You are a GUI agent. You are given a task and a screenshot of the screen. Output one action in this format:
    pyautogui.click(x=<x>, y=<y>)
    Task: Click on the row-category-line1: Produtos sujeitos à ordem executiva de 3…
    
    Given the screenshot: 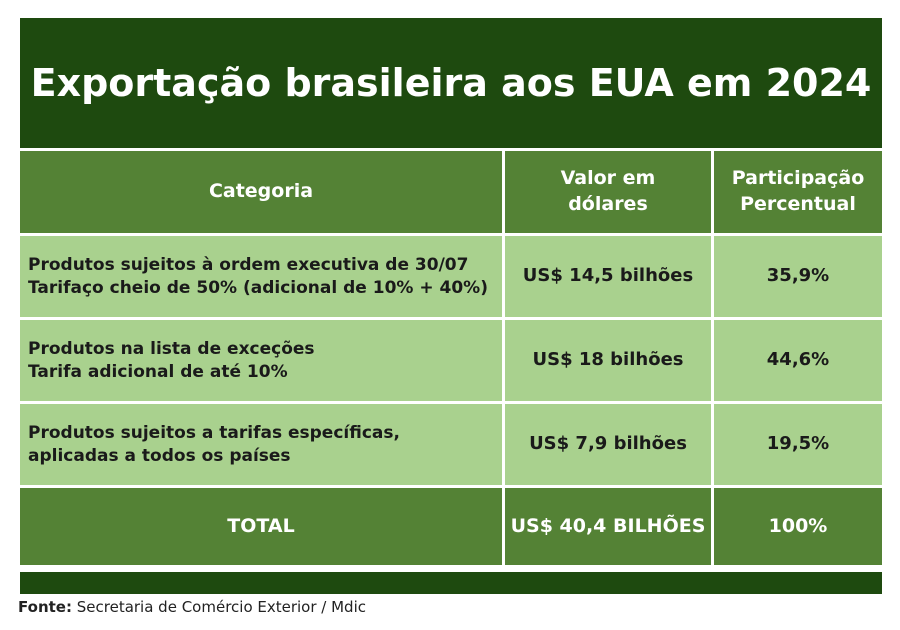 What is the action you would take?
    pyautogui.click(x=248, y=264)
    